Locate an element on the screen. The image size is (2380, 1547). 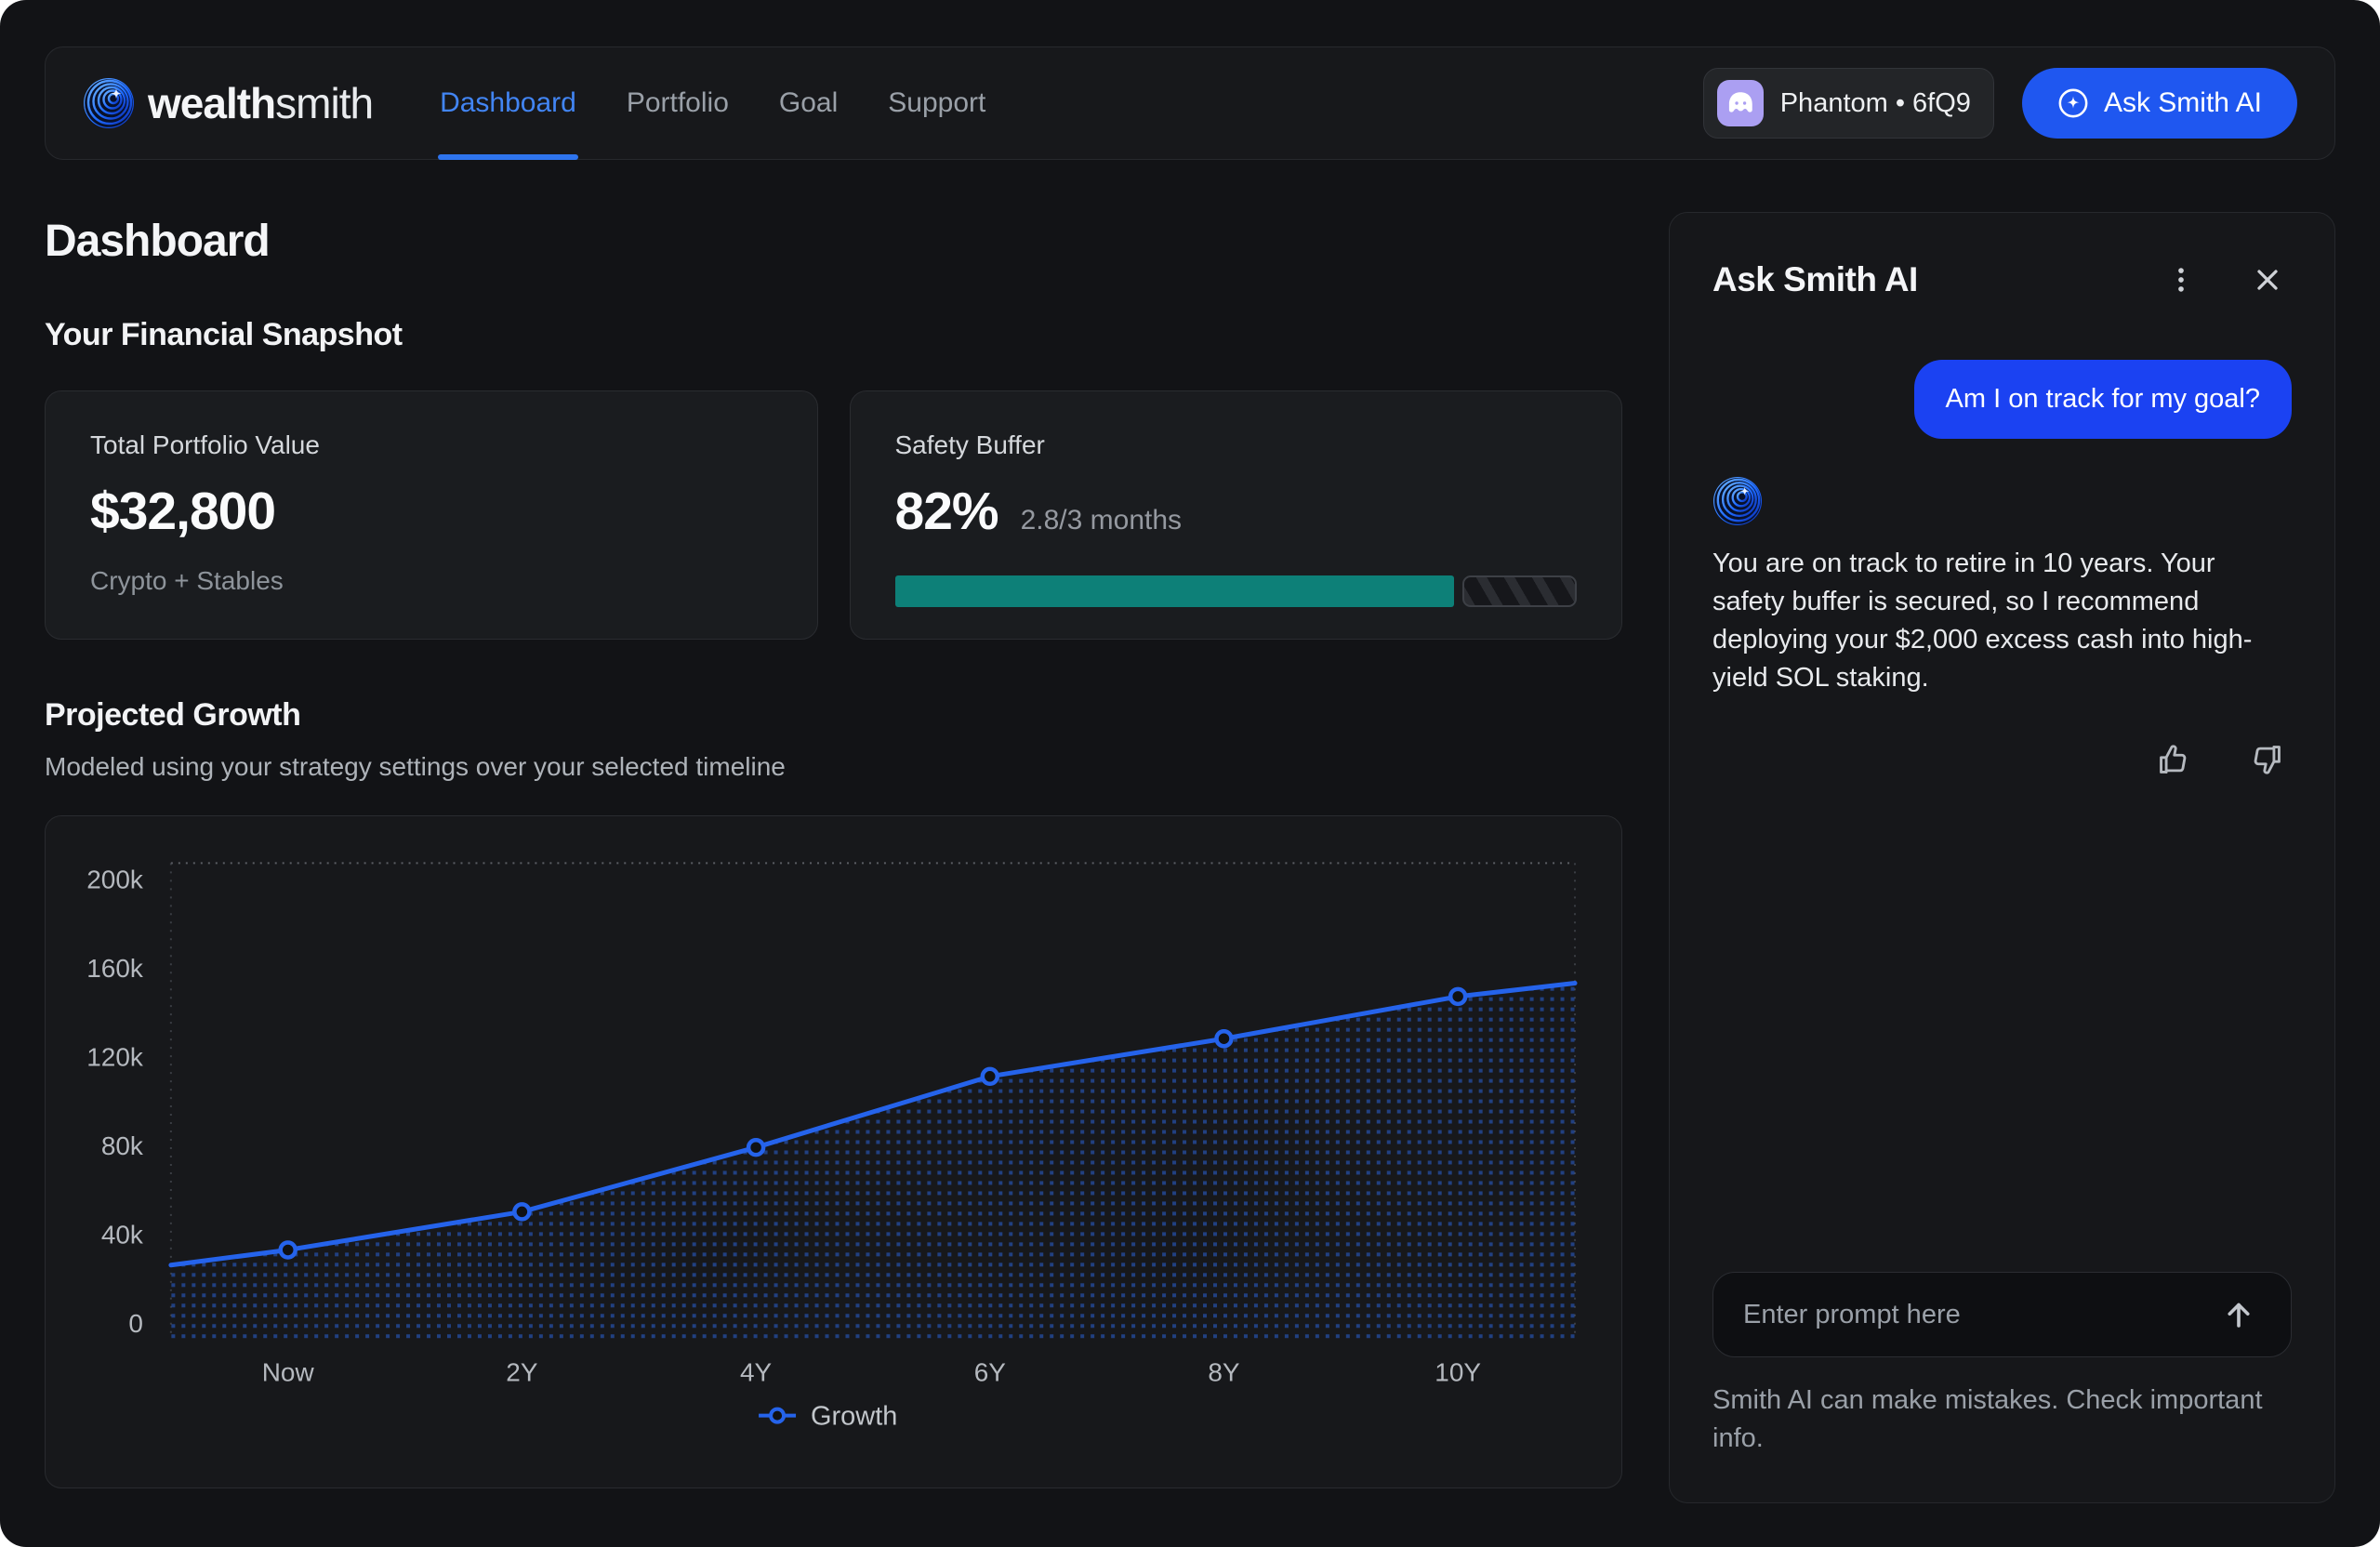
prompt-input is located at coordinates (1978, 1314).